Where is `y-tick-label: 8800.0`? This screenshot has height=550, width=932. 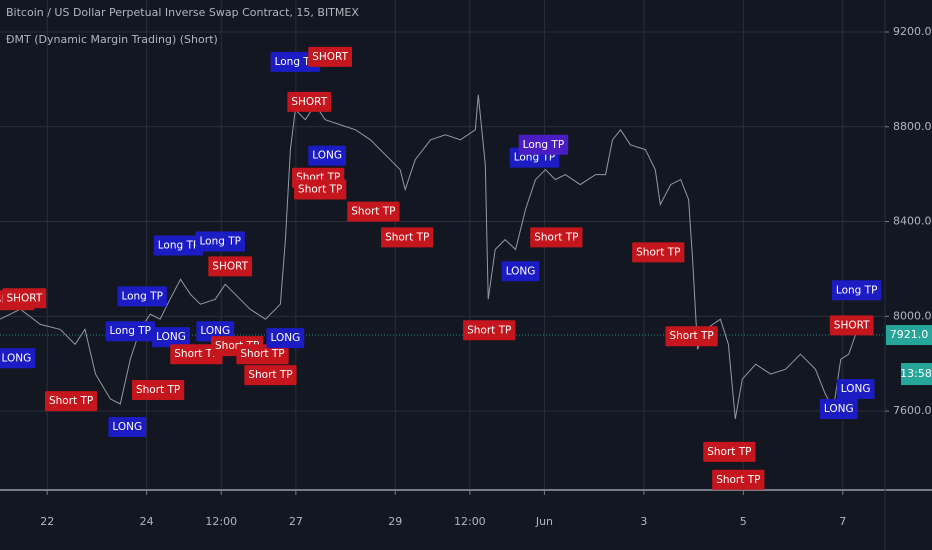 y-tick-label: 8800.0 is located at coordinates (912, 126).